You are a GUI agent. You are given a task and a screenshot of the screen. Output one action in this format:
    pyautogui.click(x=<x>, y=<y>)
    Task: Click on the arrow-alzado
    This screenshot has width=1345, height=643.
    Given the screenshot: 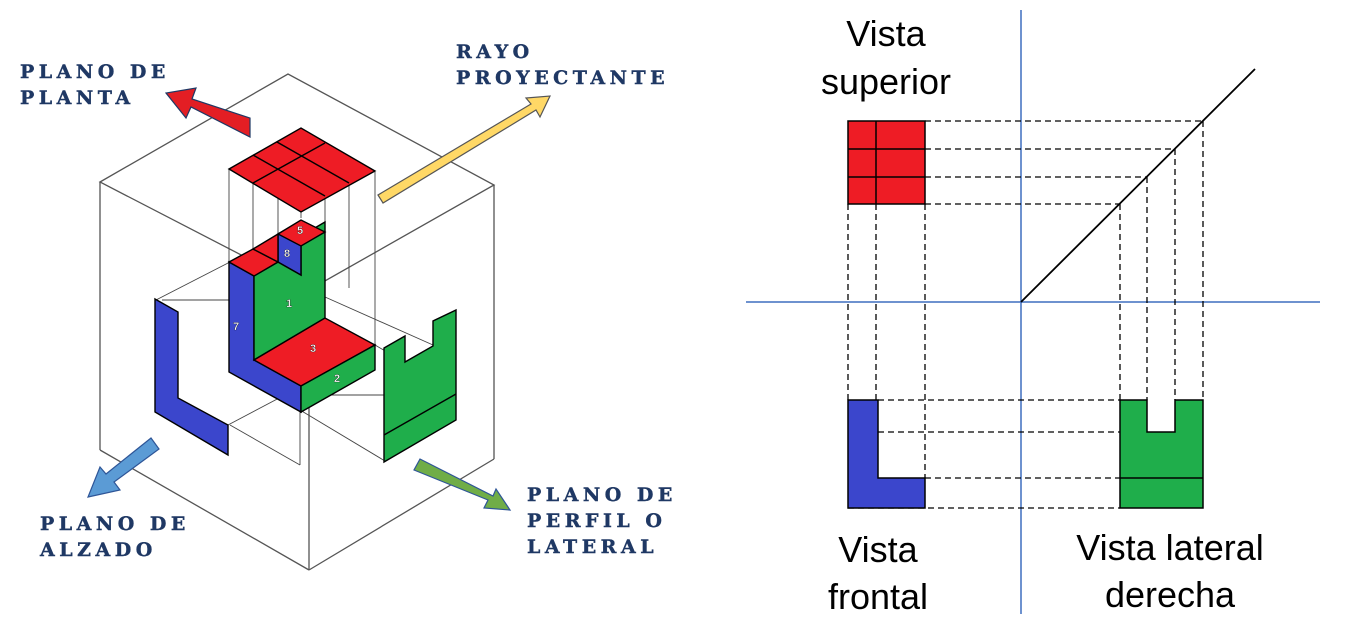 What is the action you would take?
    pyautogui.click(x=123, y=467)
    